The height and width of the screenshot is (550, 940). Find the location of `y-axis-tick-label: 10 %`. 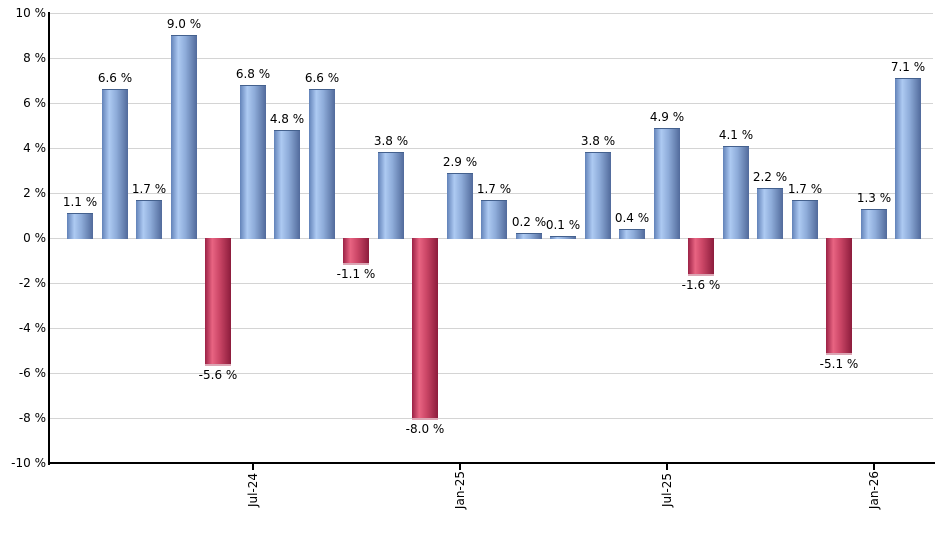

y-axis-tick-label: 10 % is located at coordinates (31, 13).